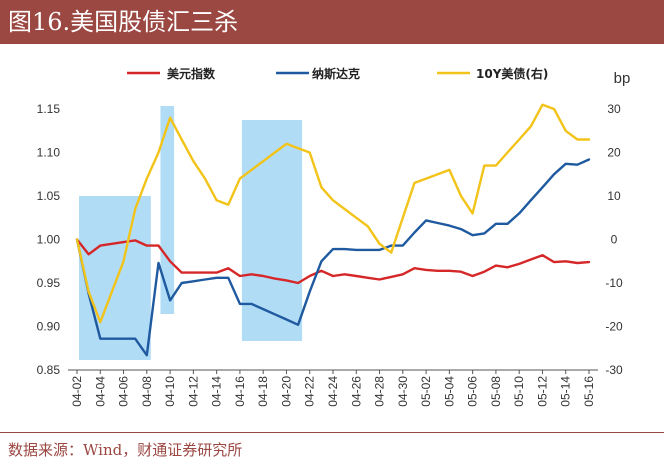 The height and width of the screenshot is (469, 664). I want to click on x-tick-label: 04-16, so click(240, 391).